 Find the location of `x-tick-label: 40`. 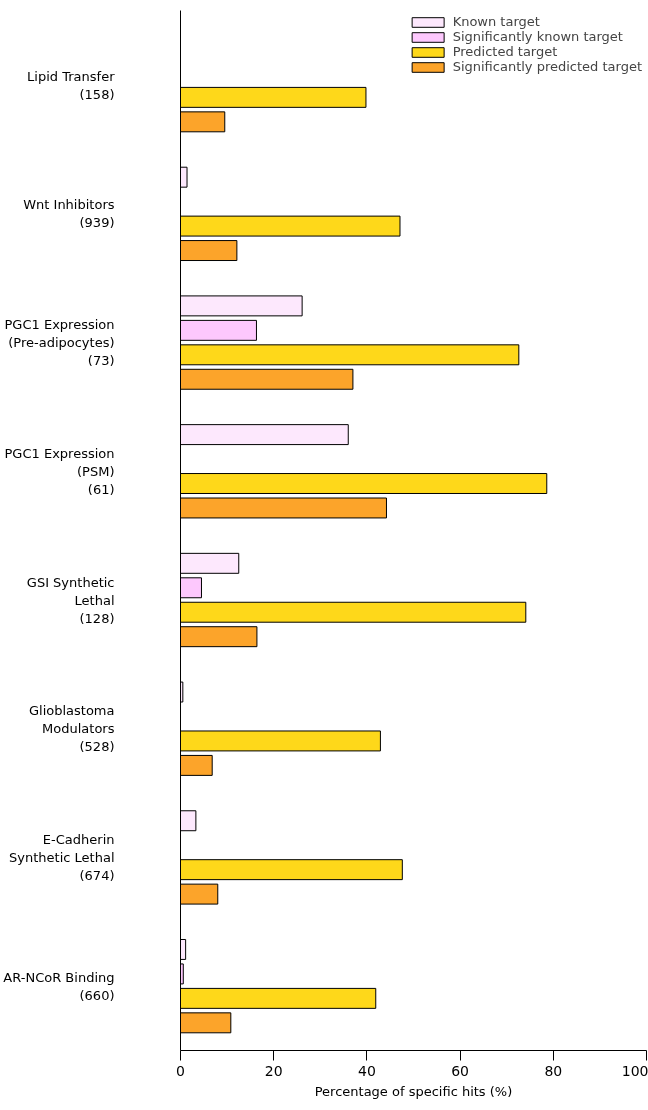

x-tick-label: 40 is located at coordinates (366, 1070).